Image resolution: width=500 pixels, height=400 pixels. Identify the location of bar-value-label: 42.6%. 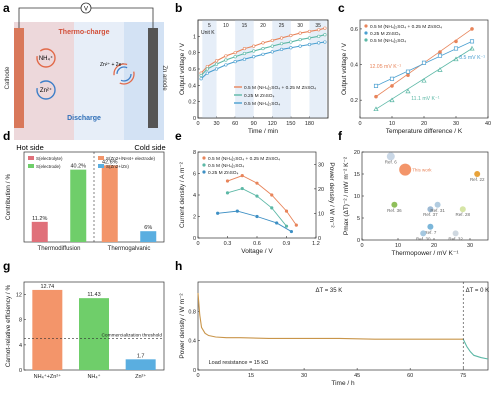
(110, 162).